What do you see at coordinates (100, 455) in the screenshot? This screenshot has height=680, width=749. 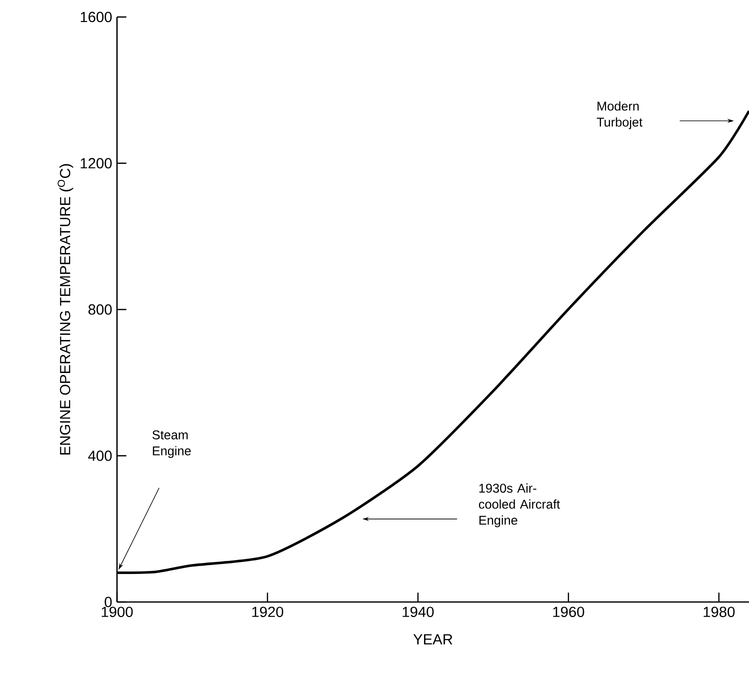 I see `y-tick-label: 400` at bounding box center [100, 455].